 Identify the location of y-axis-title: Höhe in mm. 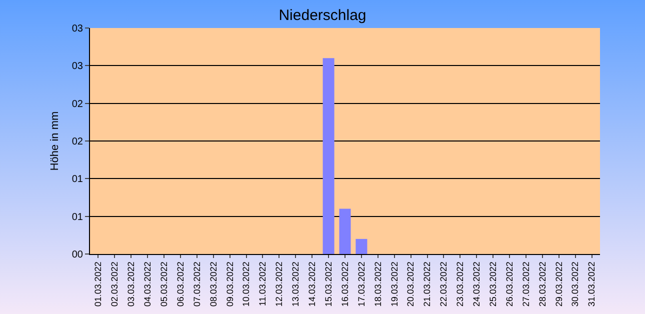
(55, 141).